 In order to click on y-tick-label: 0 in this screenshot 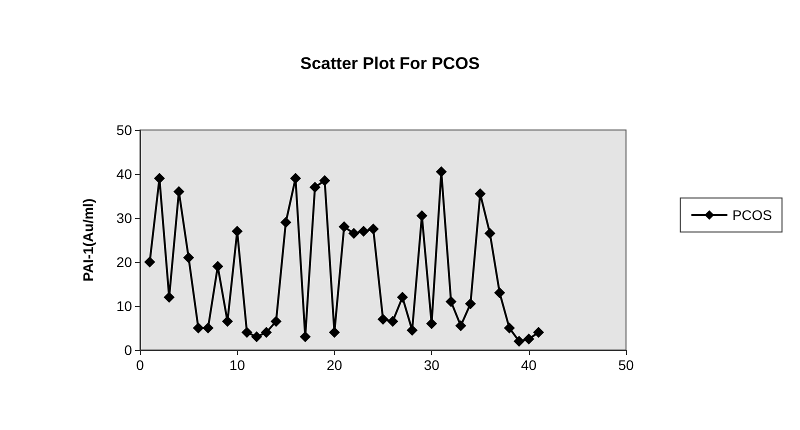, I will do `click(128, 350)`.